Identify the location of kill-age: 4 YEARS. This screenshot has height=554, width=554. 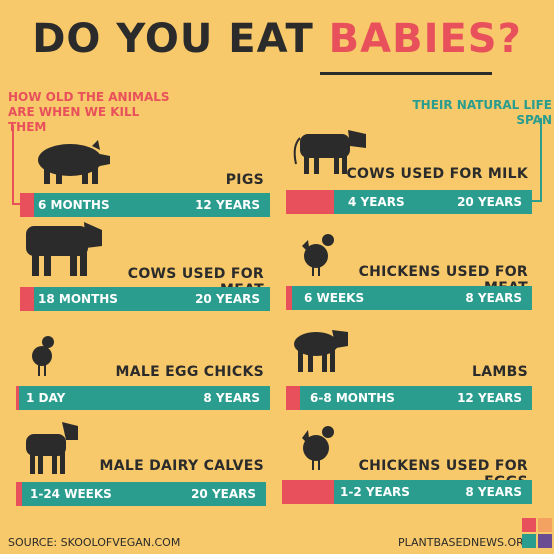
(376, 202).